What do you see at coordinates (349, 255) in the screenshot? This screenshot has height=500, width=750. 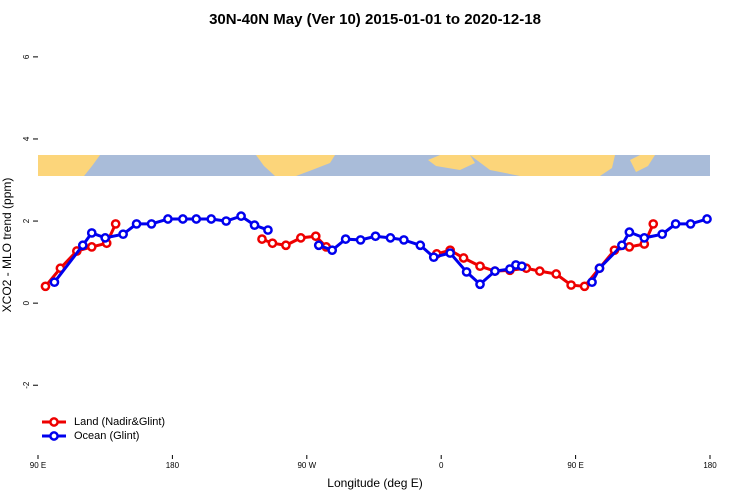 I see `series-line` at bounding box center [349, 255].